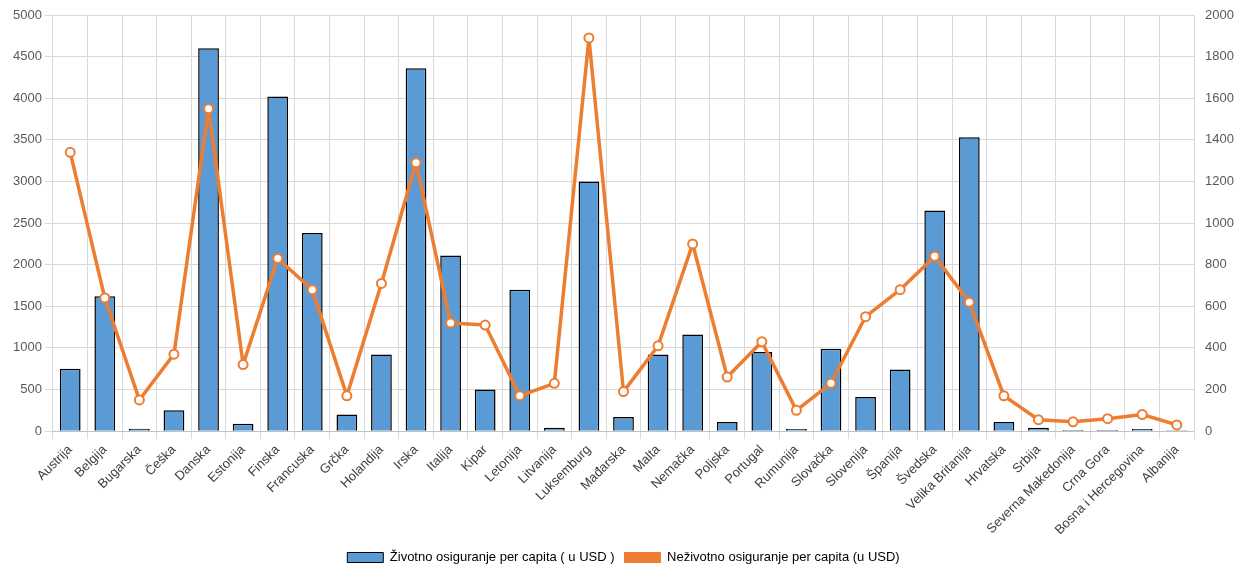  What do you see at coordinates (27, 222) in the screenshot?
I see `y-tick-label: 2500` at bounding box center [27, 222].